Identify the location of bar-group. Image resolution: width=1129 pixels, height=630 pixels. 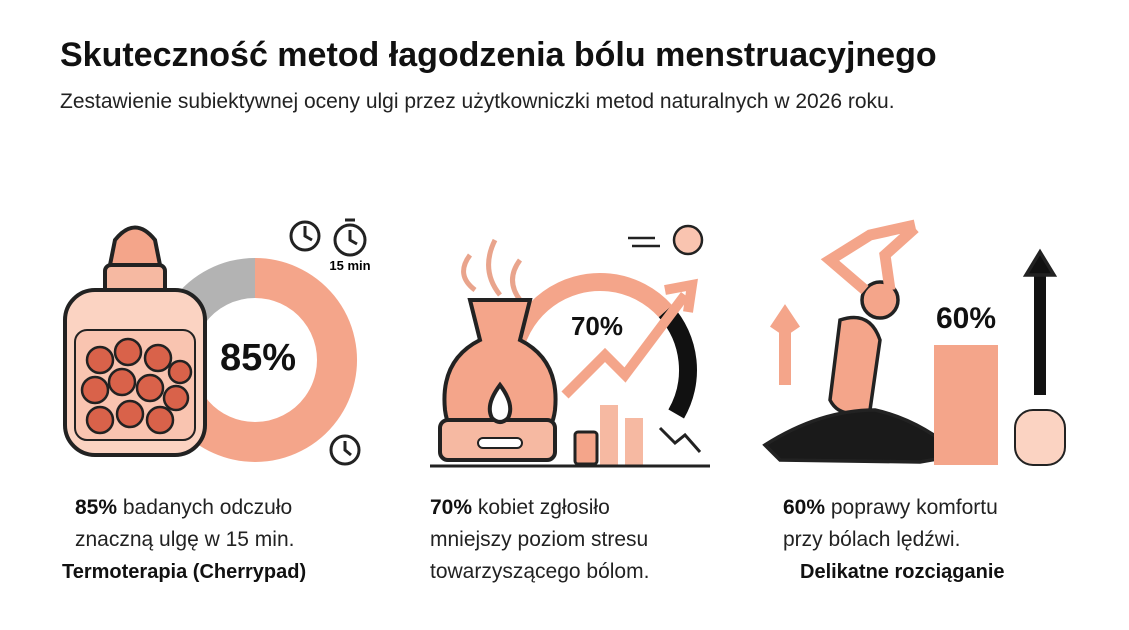
(966, 405).